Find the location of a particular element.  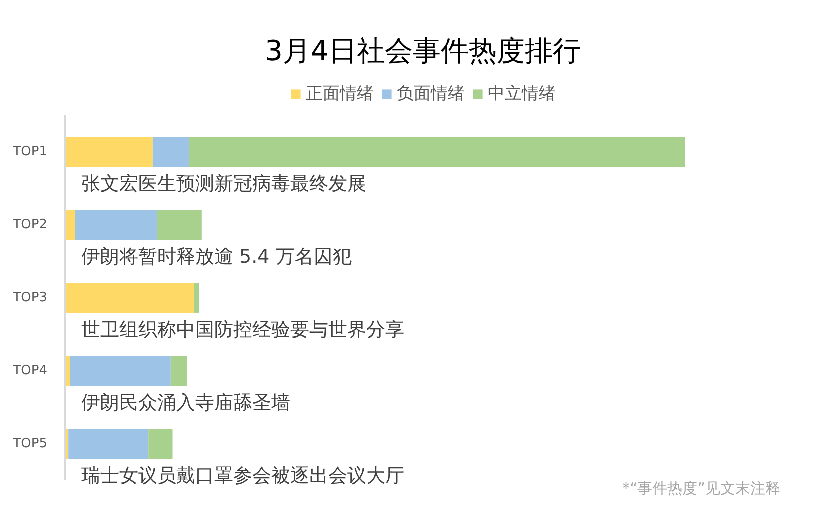

legend-label: 正面情绪 is located at coordinates (340, 94).